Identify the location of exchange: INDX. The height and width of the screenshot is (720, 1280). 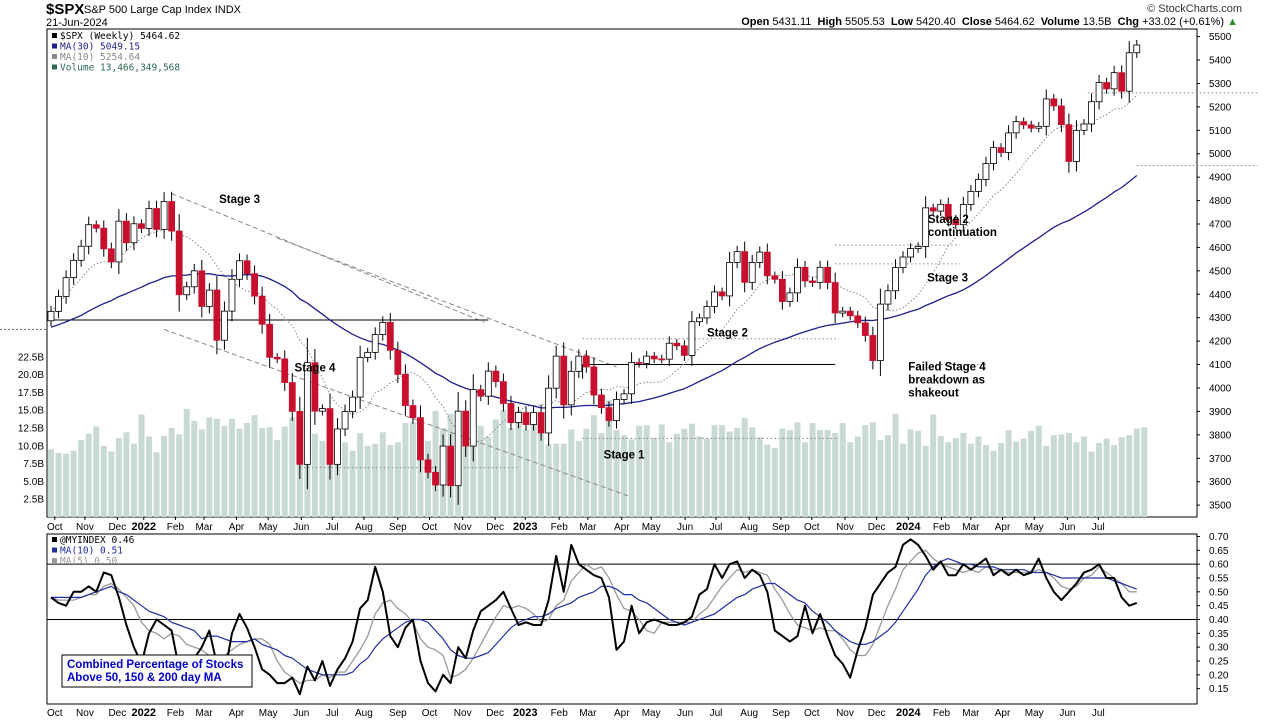
(227, 10).